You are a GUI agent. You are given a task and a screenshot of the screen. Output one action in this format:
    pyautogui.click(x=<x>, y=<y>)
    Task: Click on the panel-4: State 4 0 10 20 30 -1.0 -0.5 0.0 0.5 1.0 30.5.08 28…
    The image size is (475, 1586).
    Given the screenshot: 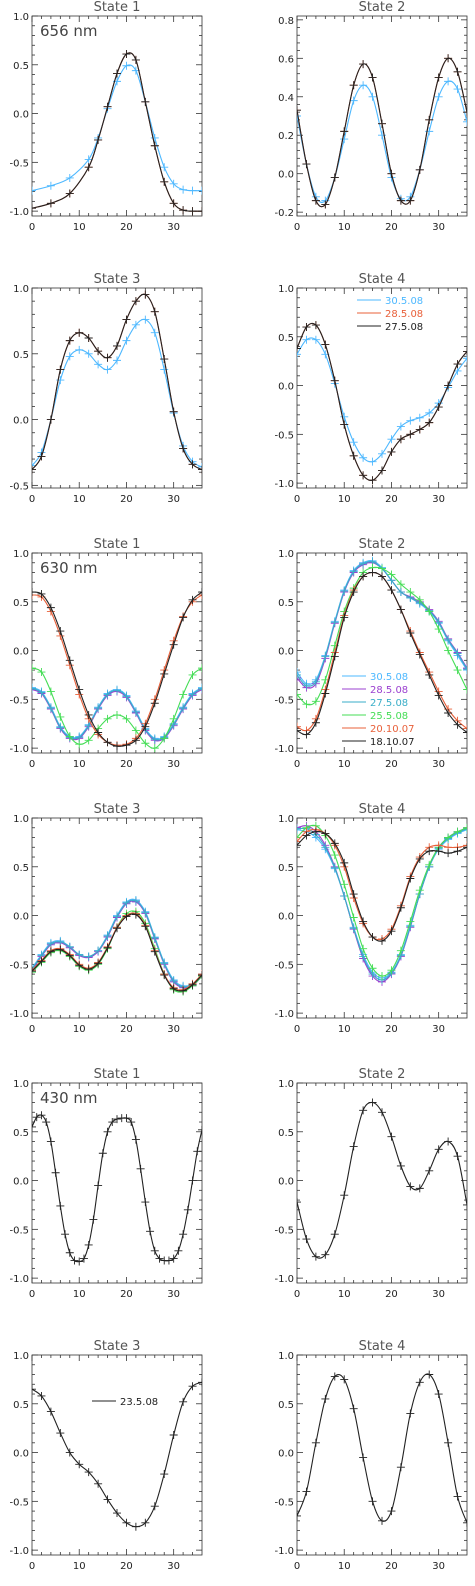 What is the action you would take?
    pyautogui.click(x=371, y=388)
    